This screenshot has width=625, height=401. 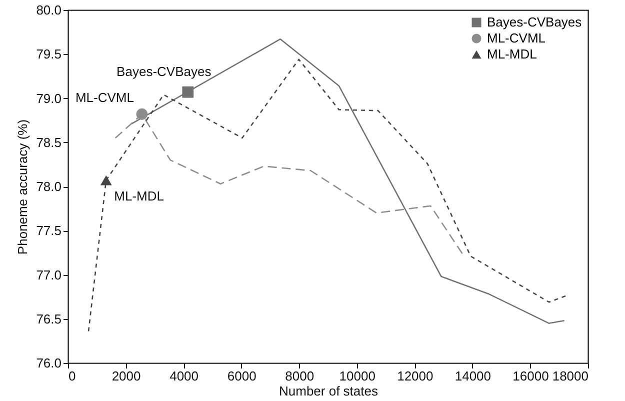 What do you see at coordinates (534, 22) in the screenshot?
I see `legend-label: Bayes-CVBayes` at bounding box center [534, 22].